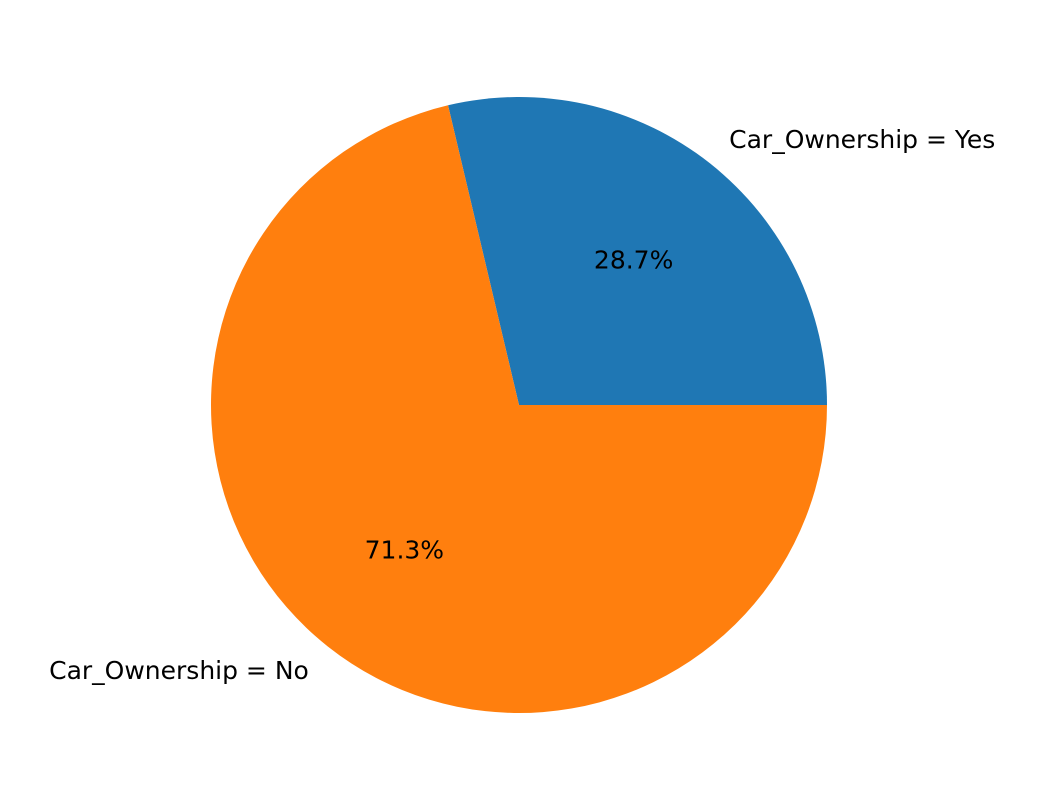  I want to click on pie-category-label: Car_Ownership = Yes, so click(862, 139).